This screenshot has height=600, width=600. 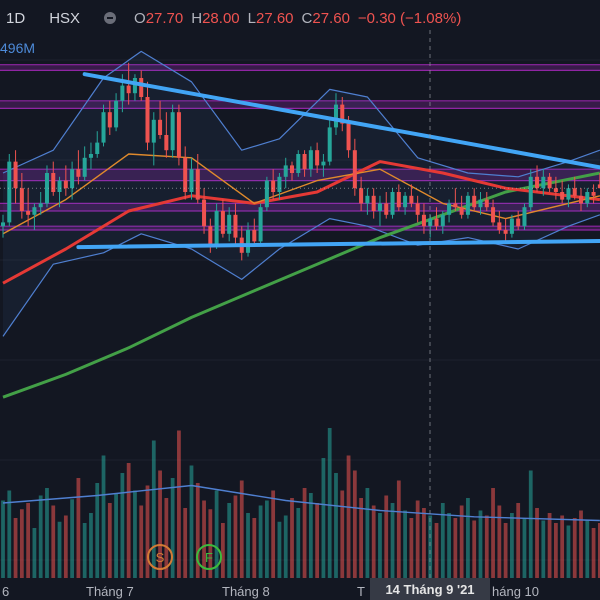 What do you see at coordinates (301, 503) in the screenshot?
I see `volume-ma-line` at bounding box center [301, 503].